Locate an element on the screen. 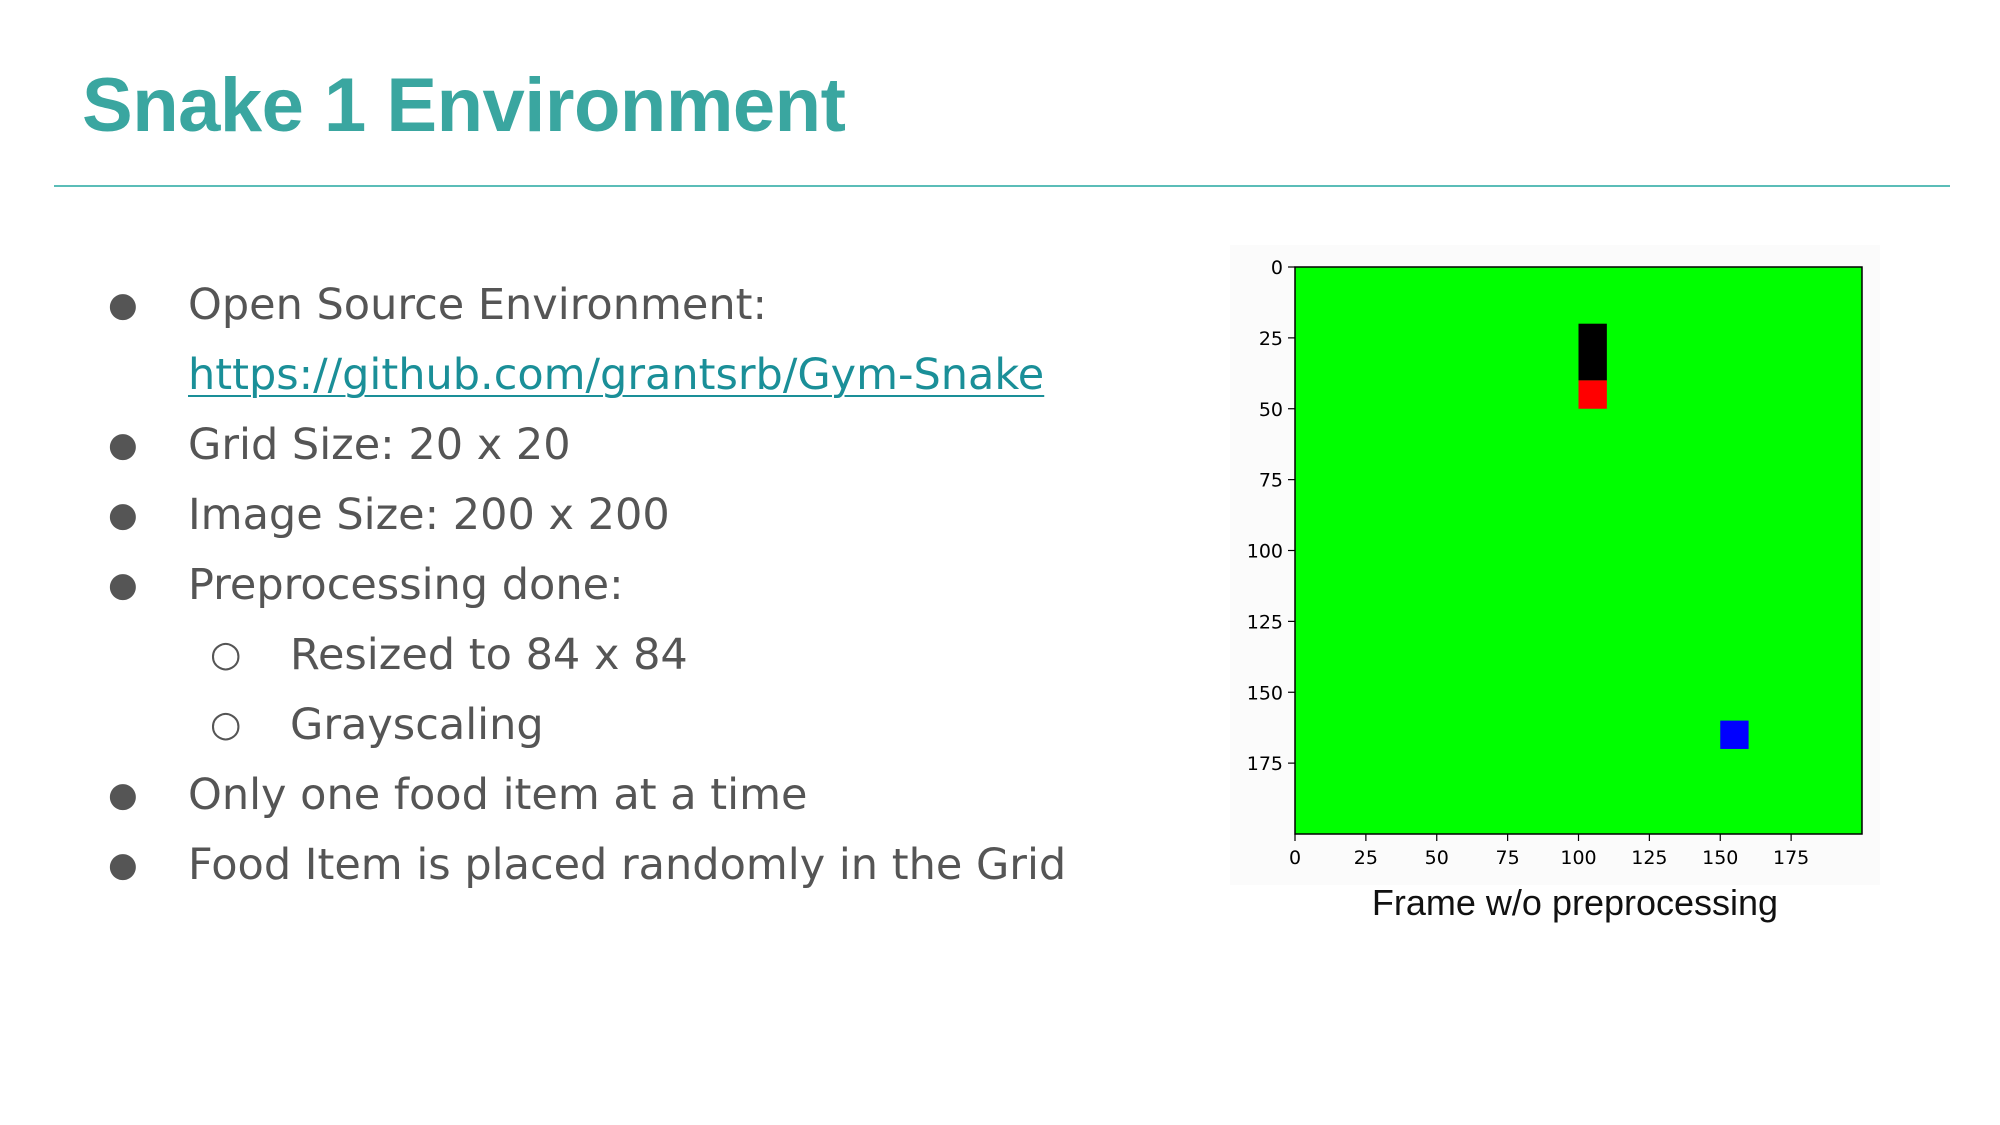 This screenshot has height=1125, width=2000. y-tick-label: 75 is located at coordinates (1271, 481).